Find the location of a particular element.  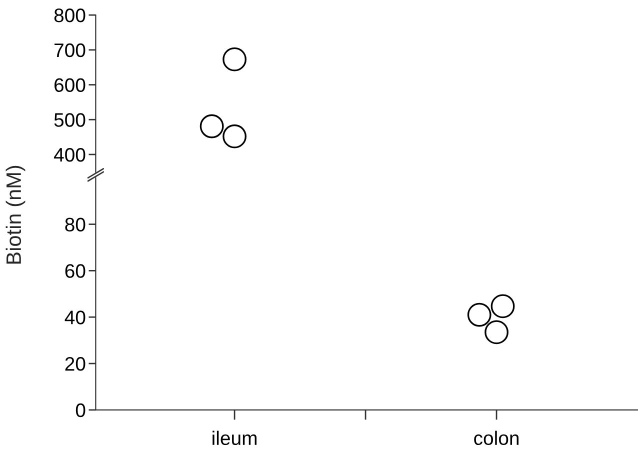

x-tick-label: colon is located at coordinates (496, 438).